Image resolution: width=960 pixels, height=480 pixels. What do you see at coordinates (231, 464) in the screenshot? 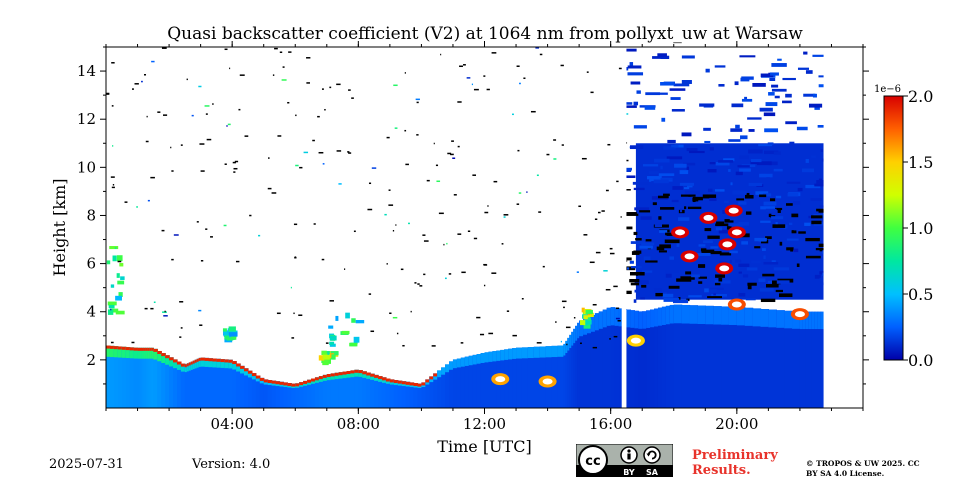
I see `version-label: Version: 4.0` at bounding box center [231, 464].